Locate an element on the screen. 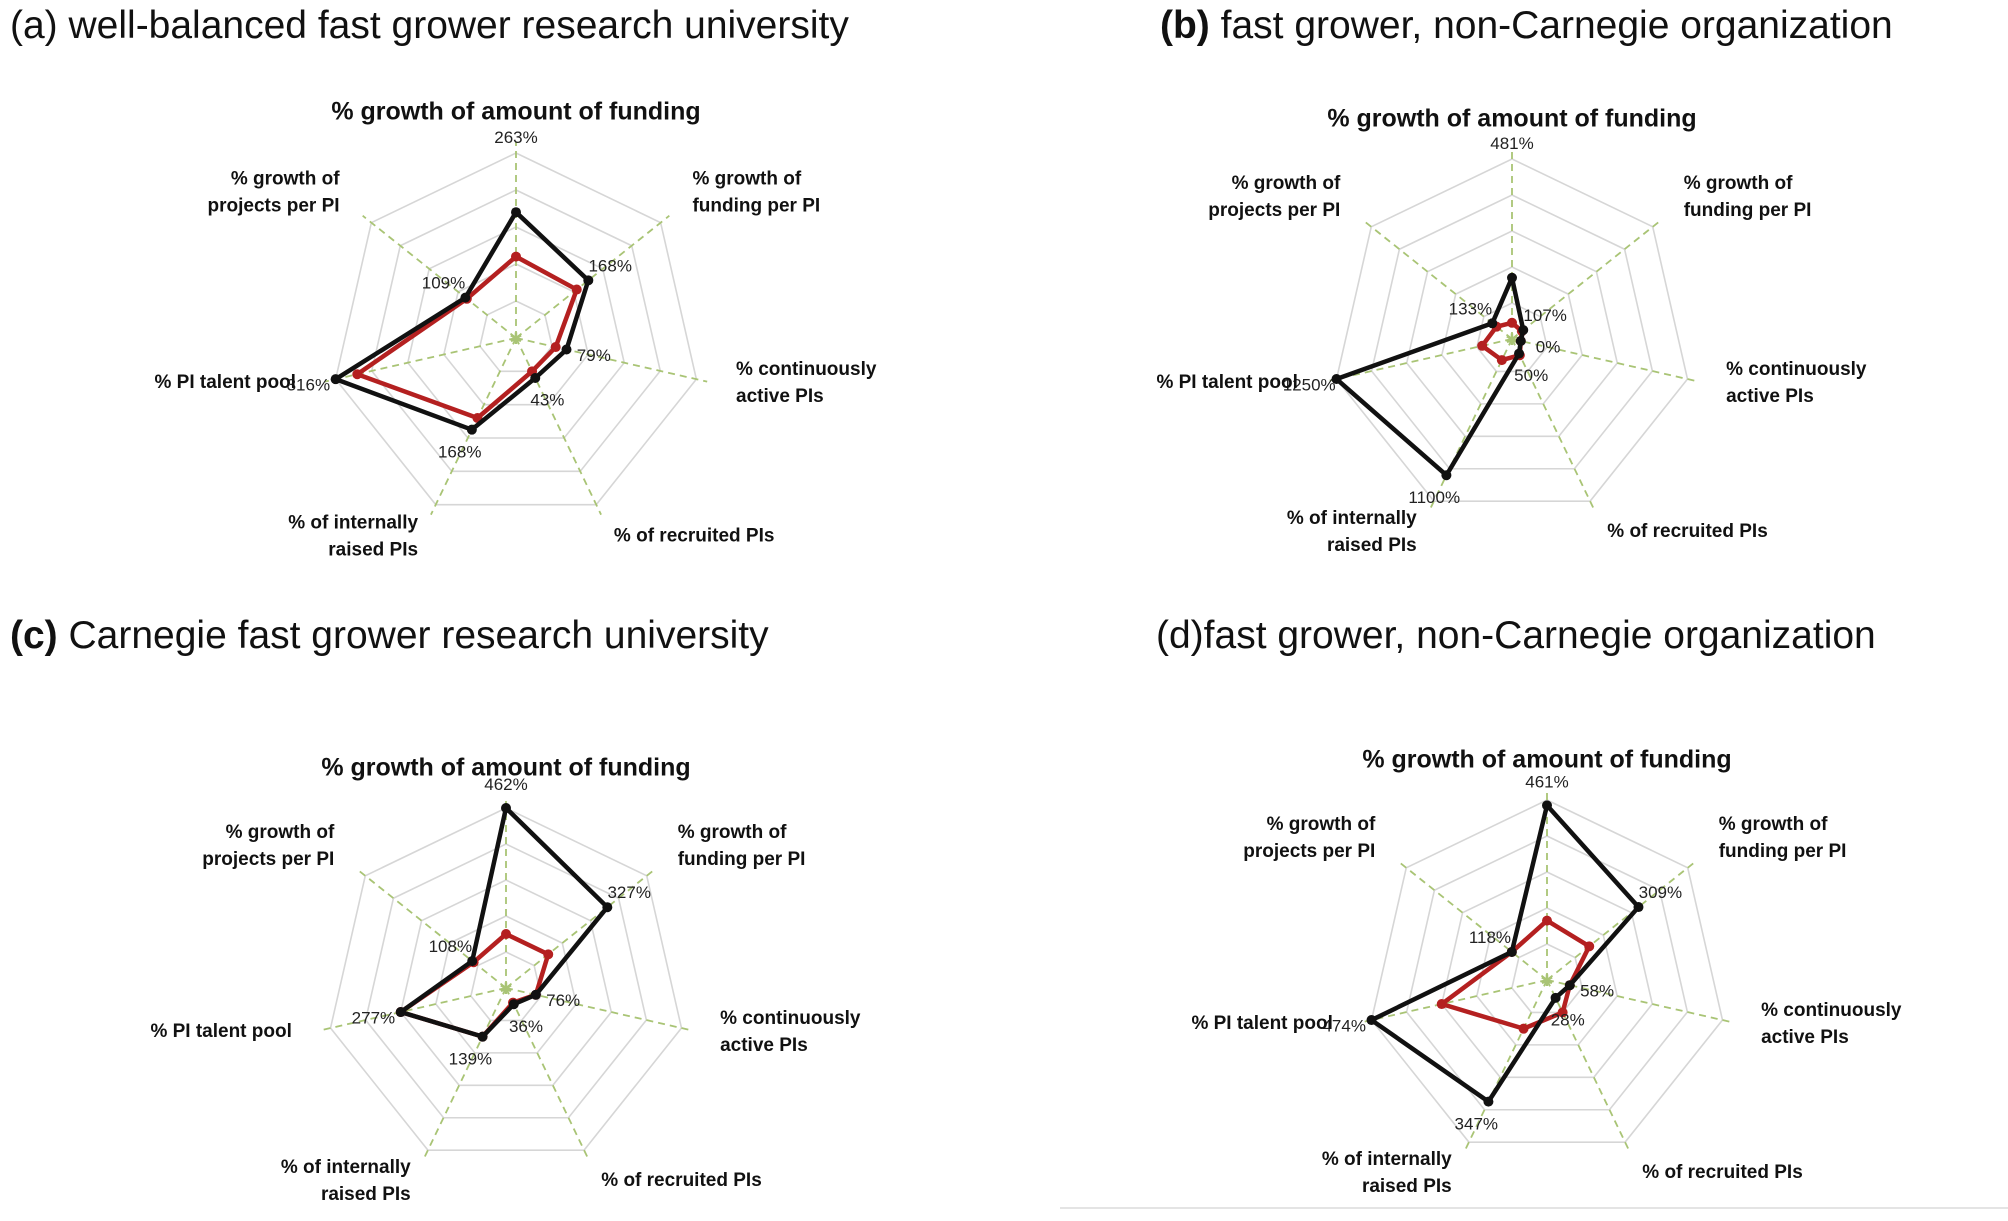 Image resolution: width=2008 pixels, height=1221 pixels. panel-title-text: fast grower, non-Carnegie organization is located at coordinates (1539, 635).